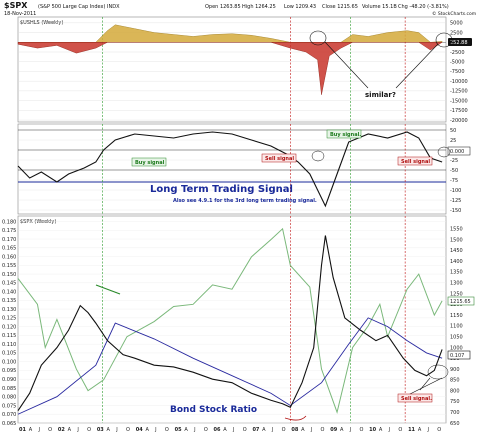 The height and width of the screenshot is (436, 480). Describe the element at coordinates (9, 257) in the screenshot. I see `bottom-left-ytick-label: 0.160` at that location.